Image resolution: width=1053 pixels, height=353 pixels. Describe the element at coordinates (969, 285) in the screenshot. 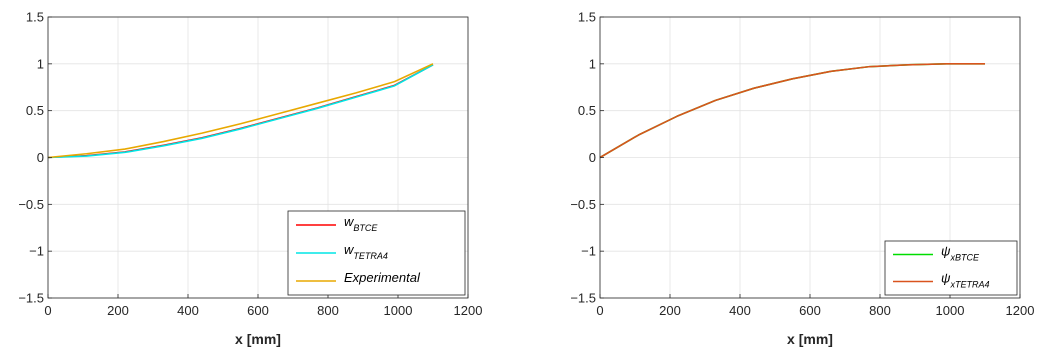

I see `legend-subscript: xTETRA4` at that location.